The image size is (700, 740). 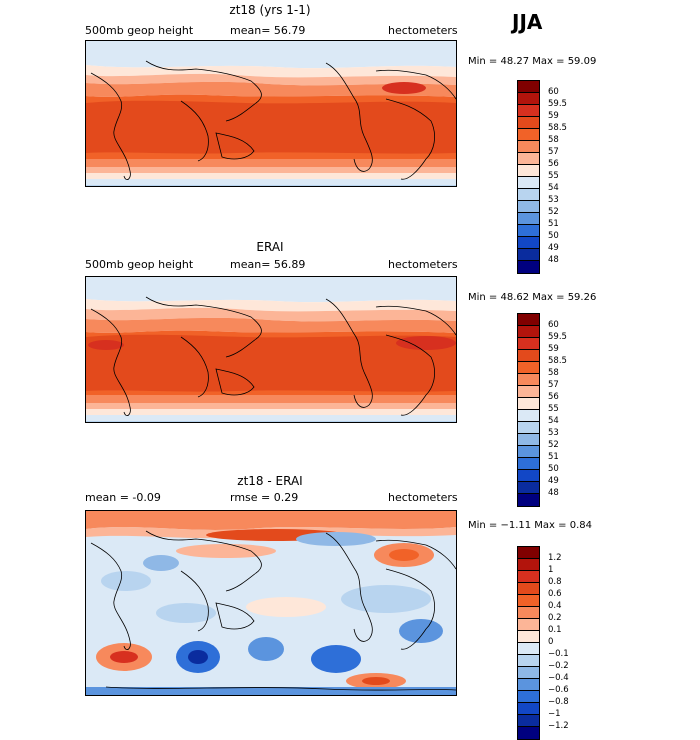 What do you see at coordinates (271, 113) in the screenshot?
I see `panel1-map` at bounding box center [271, 113].